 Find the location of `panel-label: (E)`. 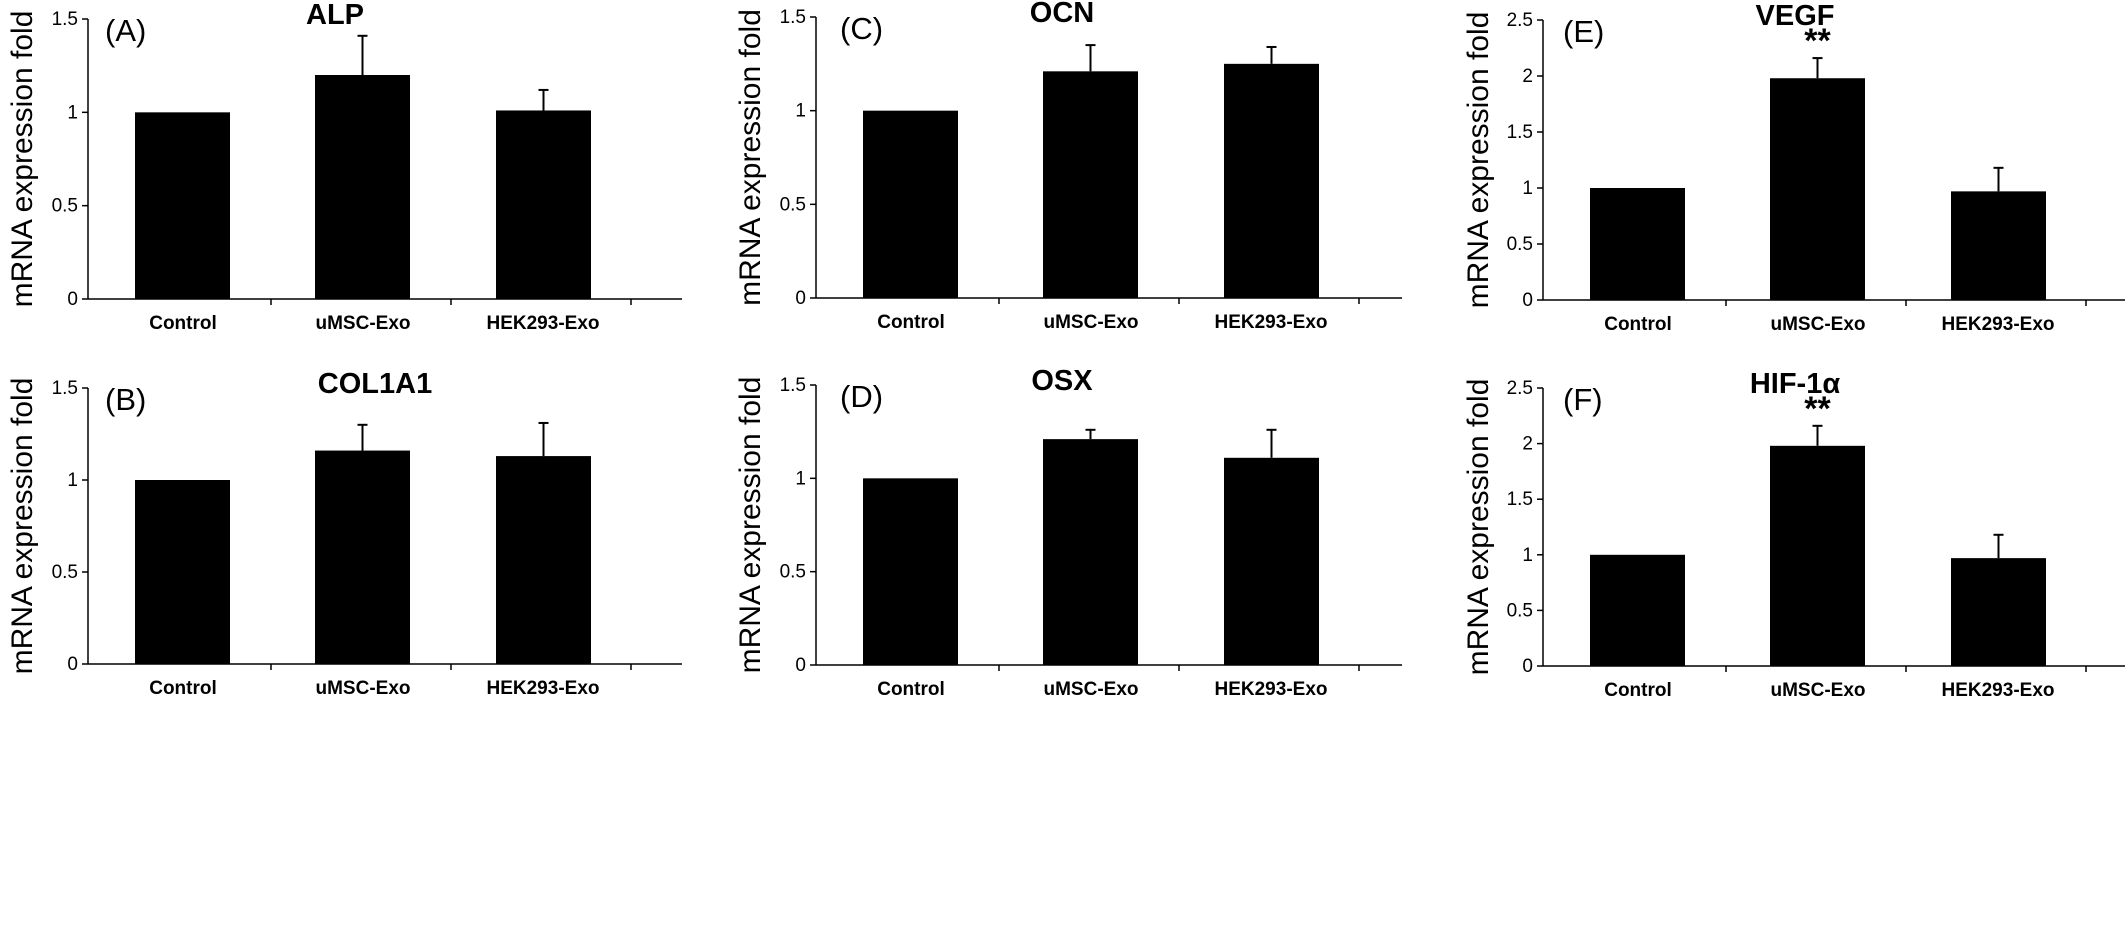

panel-label: (E) is located at coordinates (1583, 31).